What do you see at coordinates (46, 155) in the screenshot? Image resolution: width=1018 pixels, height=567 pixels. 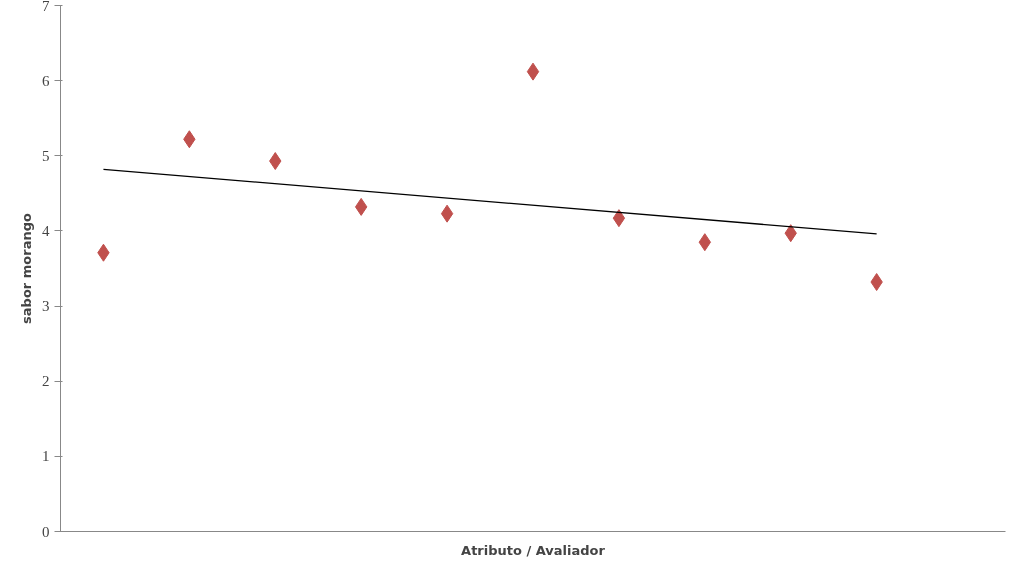 I see `y-tick-label: 5` at bounding box center [46, 155].